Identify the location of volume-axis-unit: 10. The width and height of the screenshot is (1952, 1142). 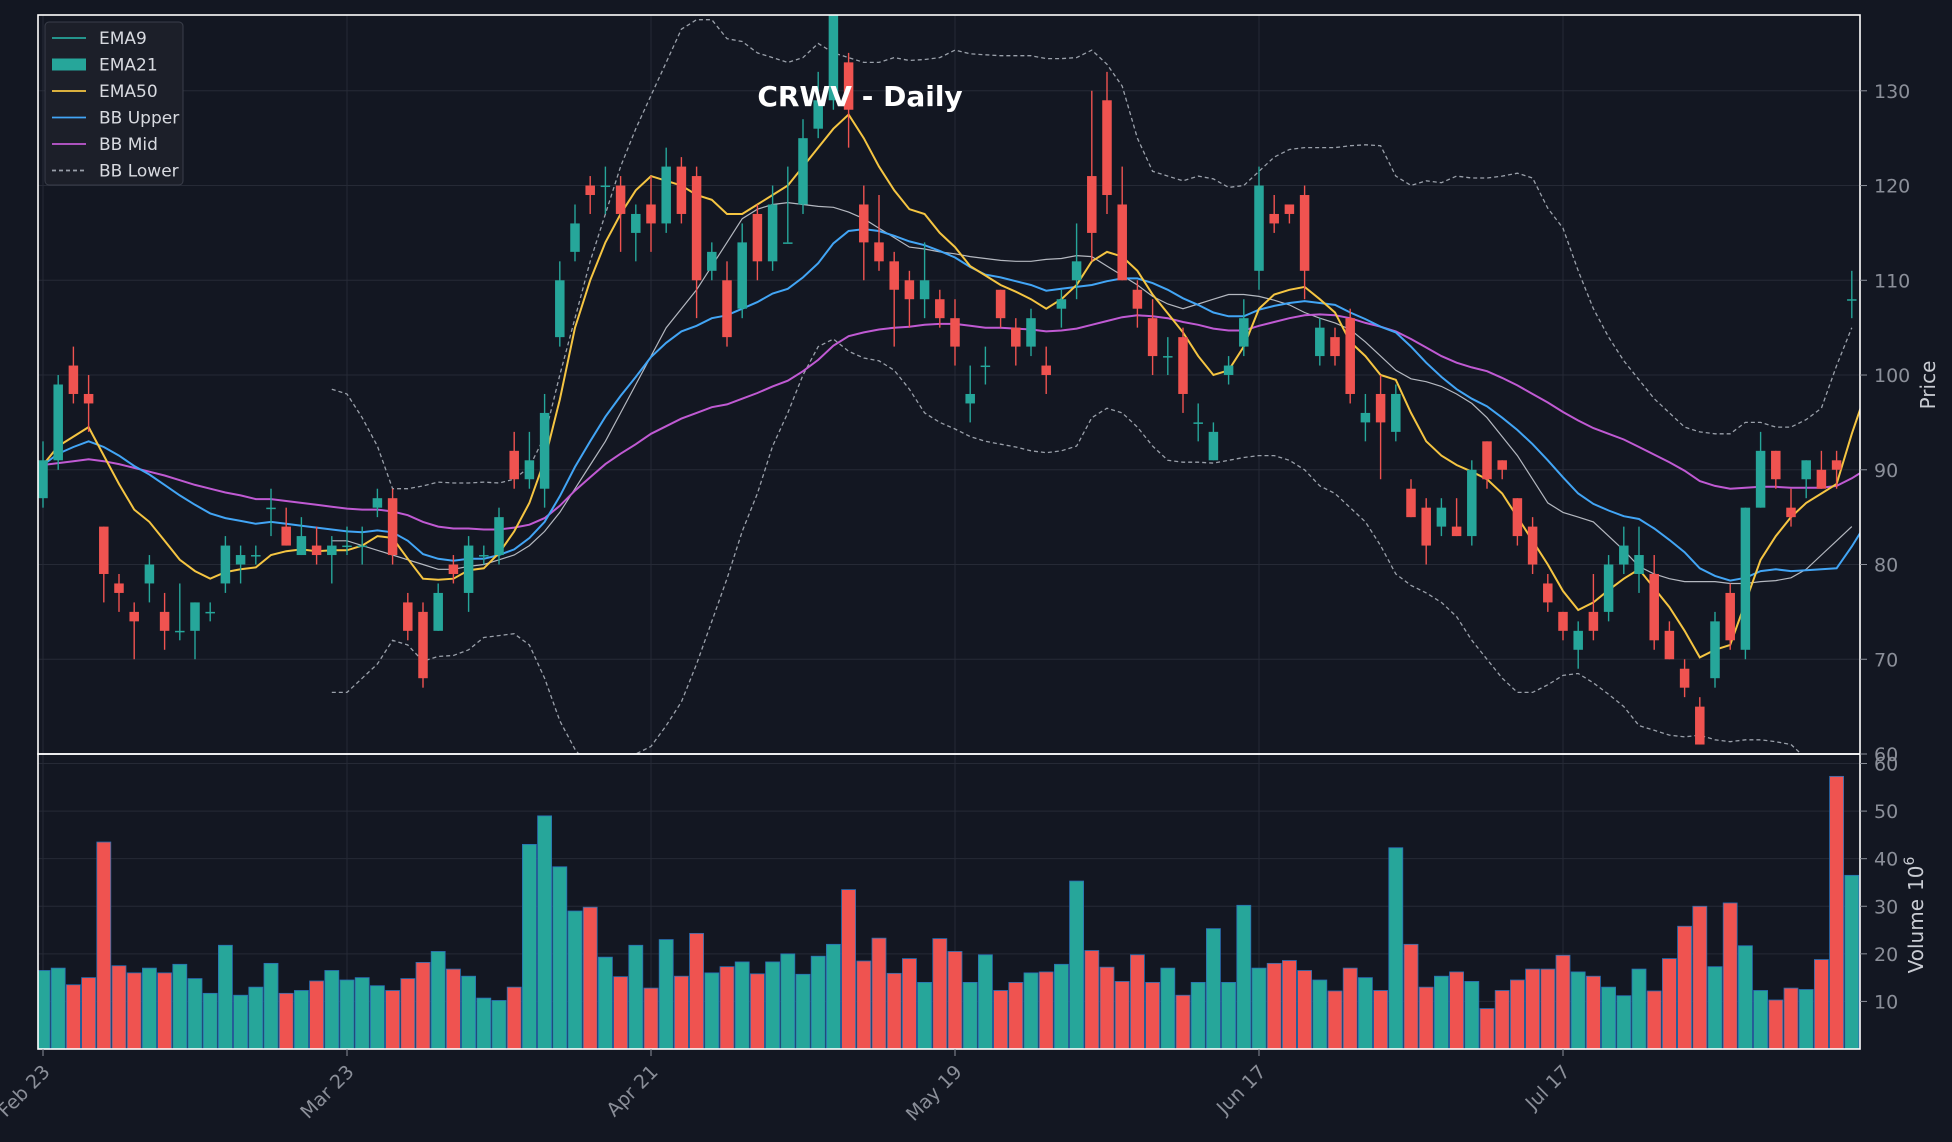
(1916, 878).